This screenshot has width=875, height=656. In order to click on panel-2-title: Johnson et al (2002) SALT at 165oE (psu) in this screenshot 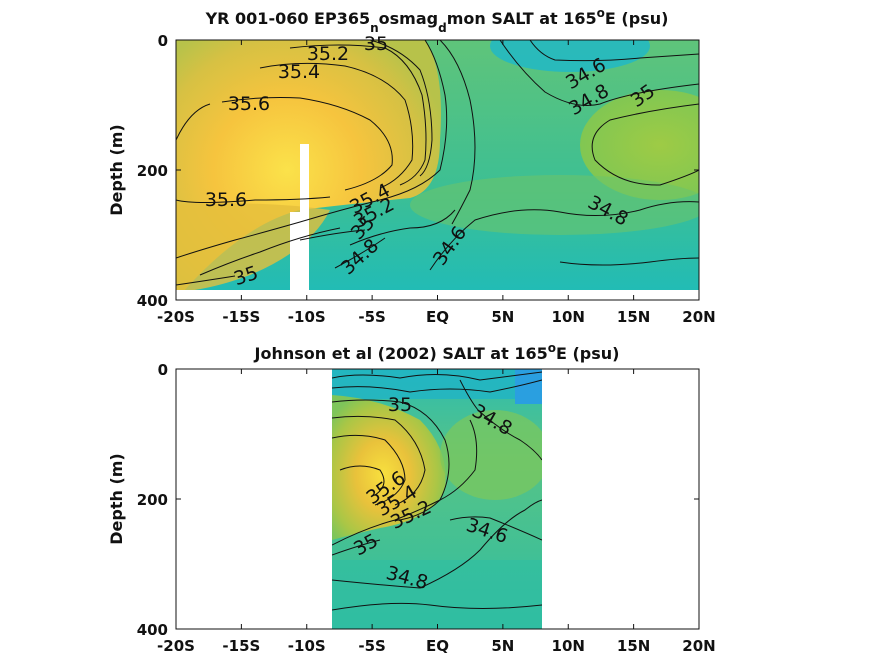, I will do `click(437, 352)`.